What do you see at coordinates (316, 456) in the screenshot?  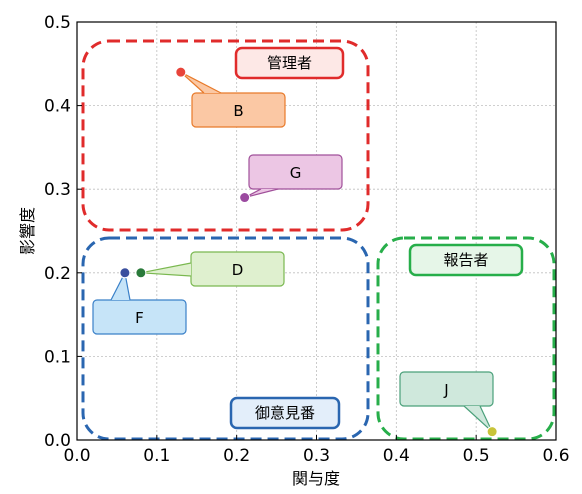 I see `x-tick-label: 0.3` at bounding box center [316, 456].